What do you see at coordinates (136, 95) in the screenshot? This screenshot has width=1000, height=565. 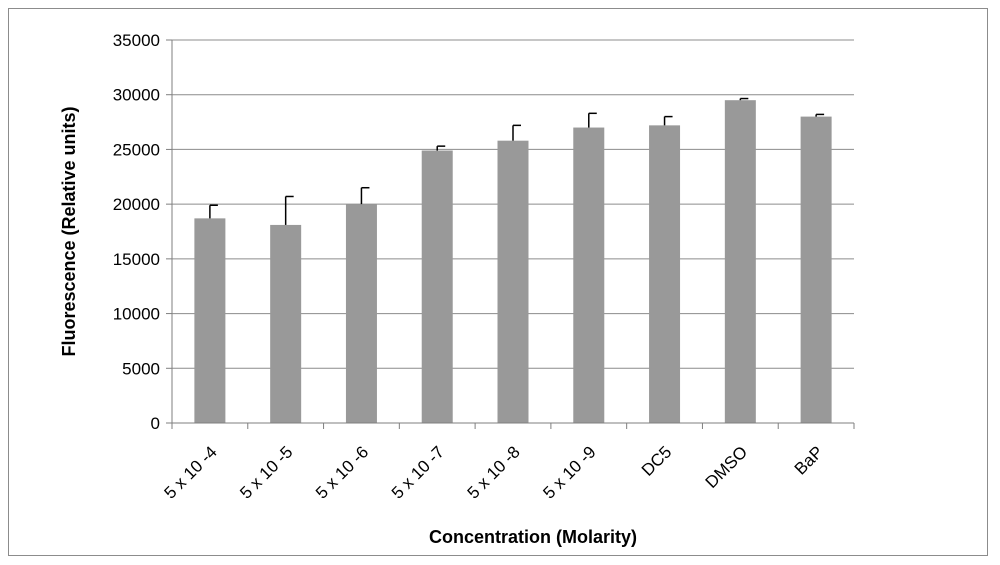 I see `y-tick-label: 30000` at bounding box center [136, 95].